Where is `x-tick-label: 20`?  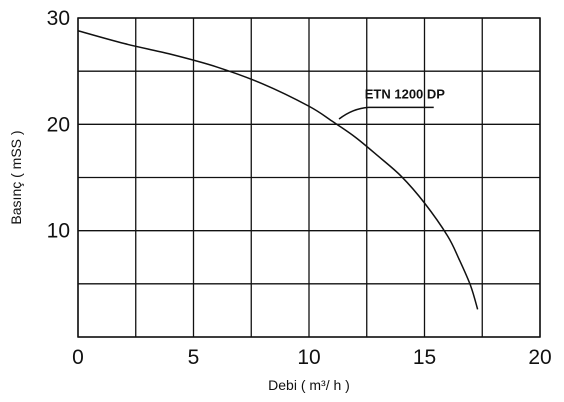 x-tick-label: 20 is located at coordinates (539, 357).